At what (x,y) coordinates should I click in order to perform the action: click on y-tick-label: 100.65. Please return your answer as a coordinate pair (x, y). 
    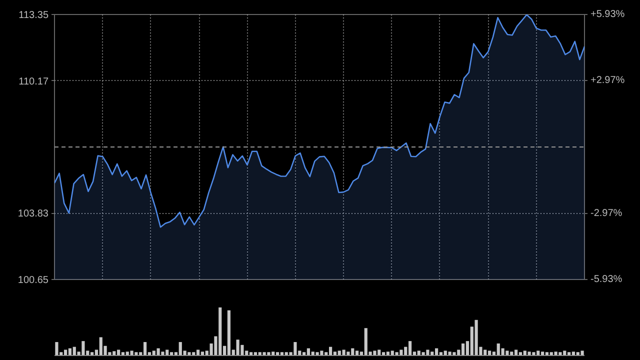
    Looking at the image, I should click on (33, 280).